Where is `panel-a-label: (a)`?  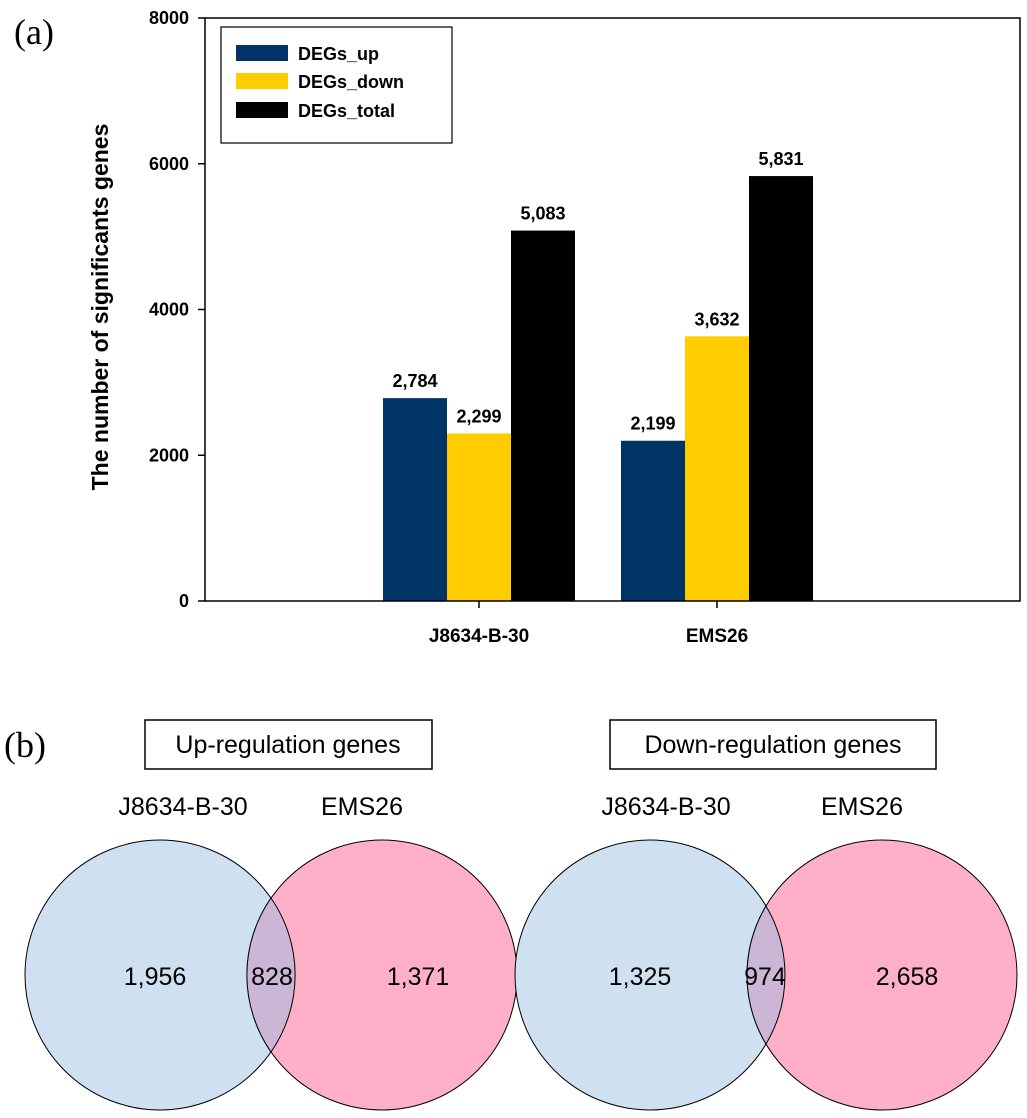 panel-a-label: (a) is located at coordinates (34, 32).